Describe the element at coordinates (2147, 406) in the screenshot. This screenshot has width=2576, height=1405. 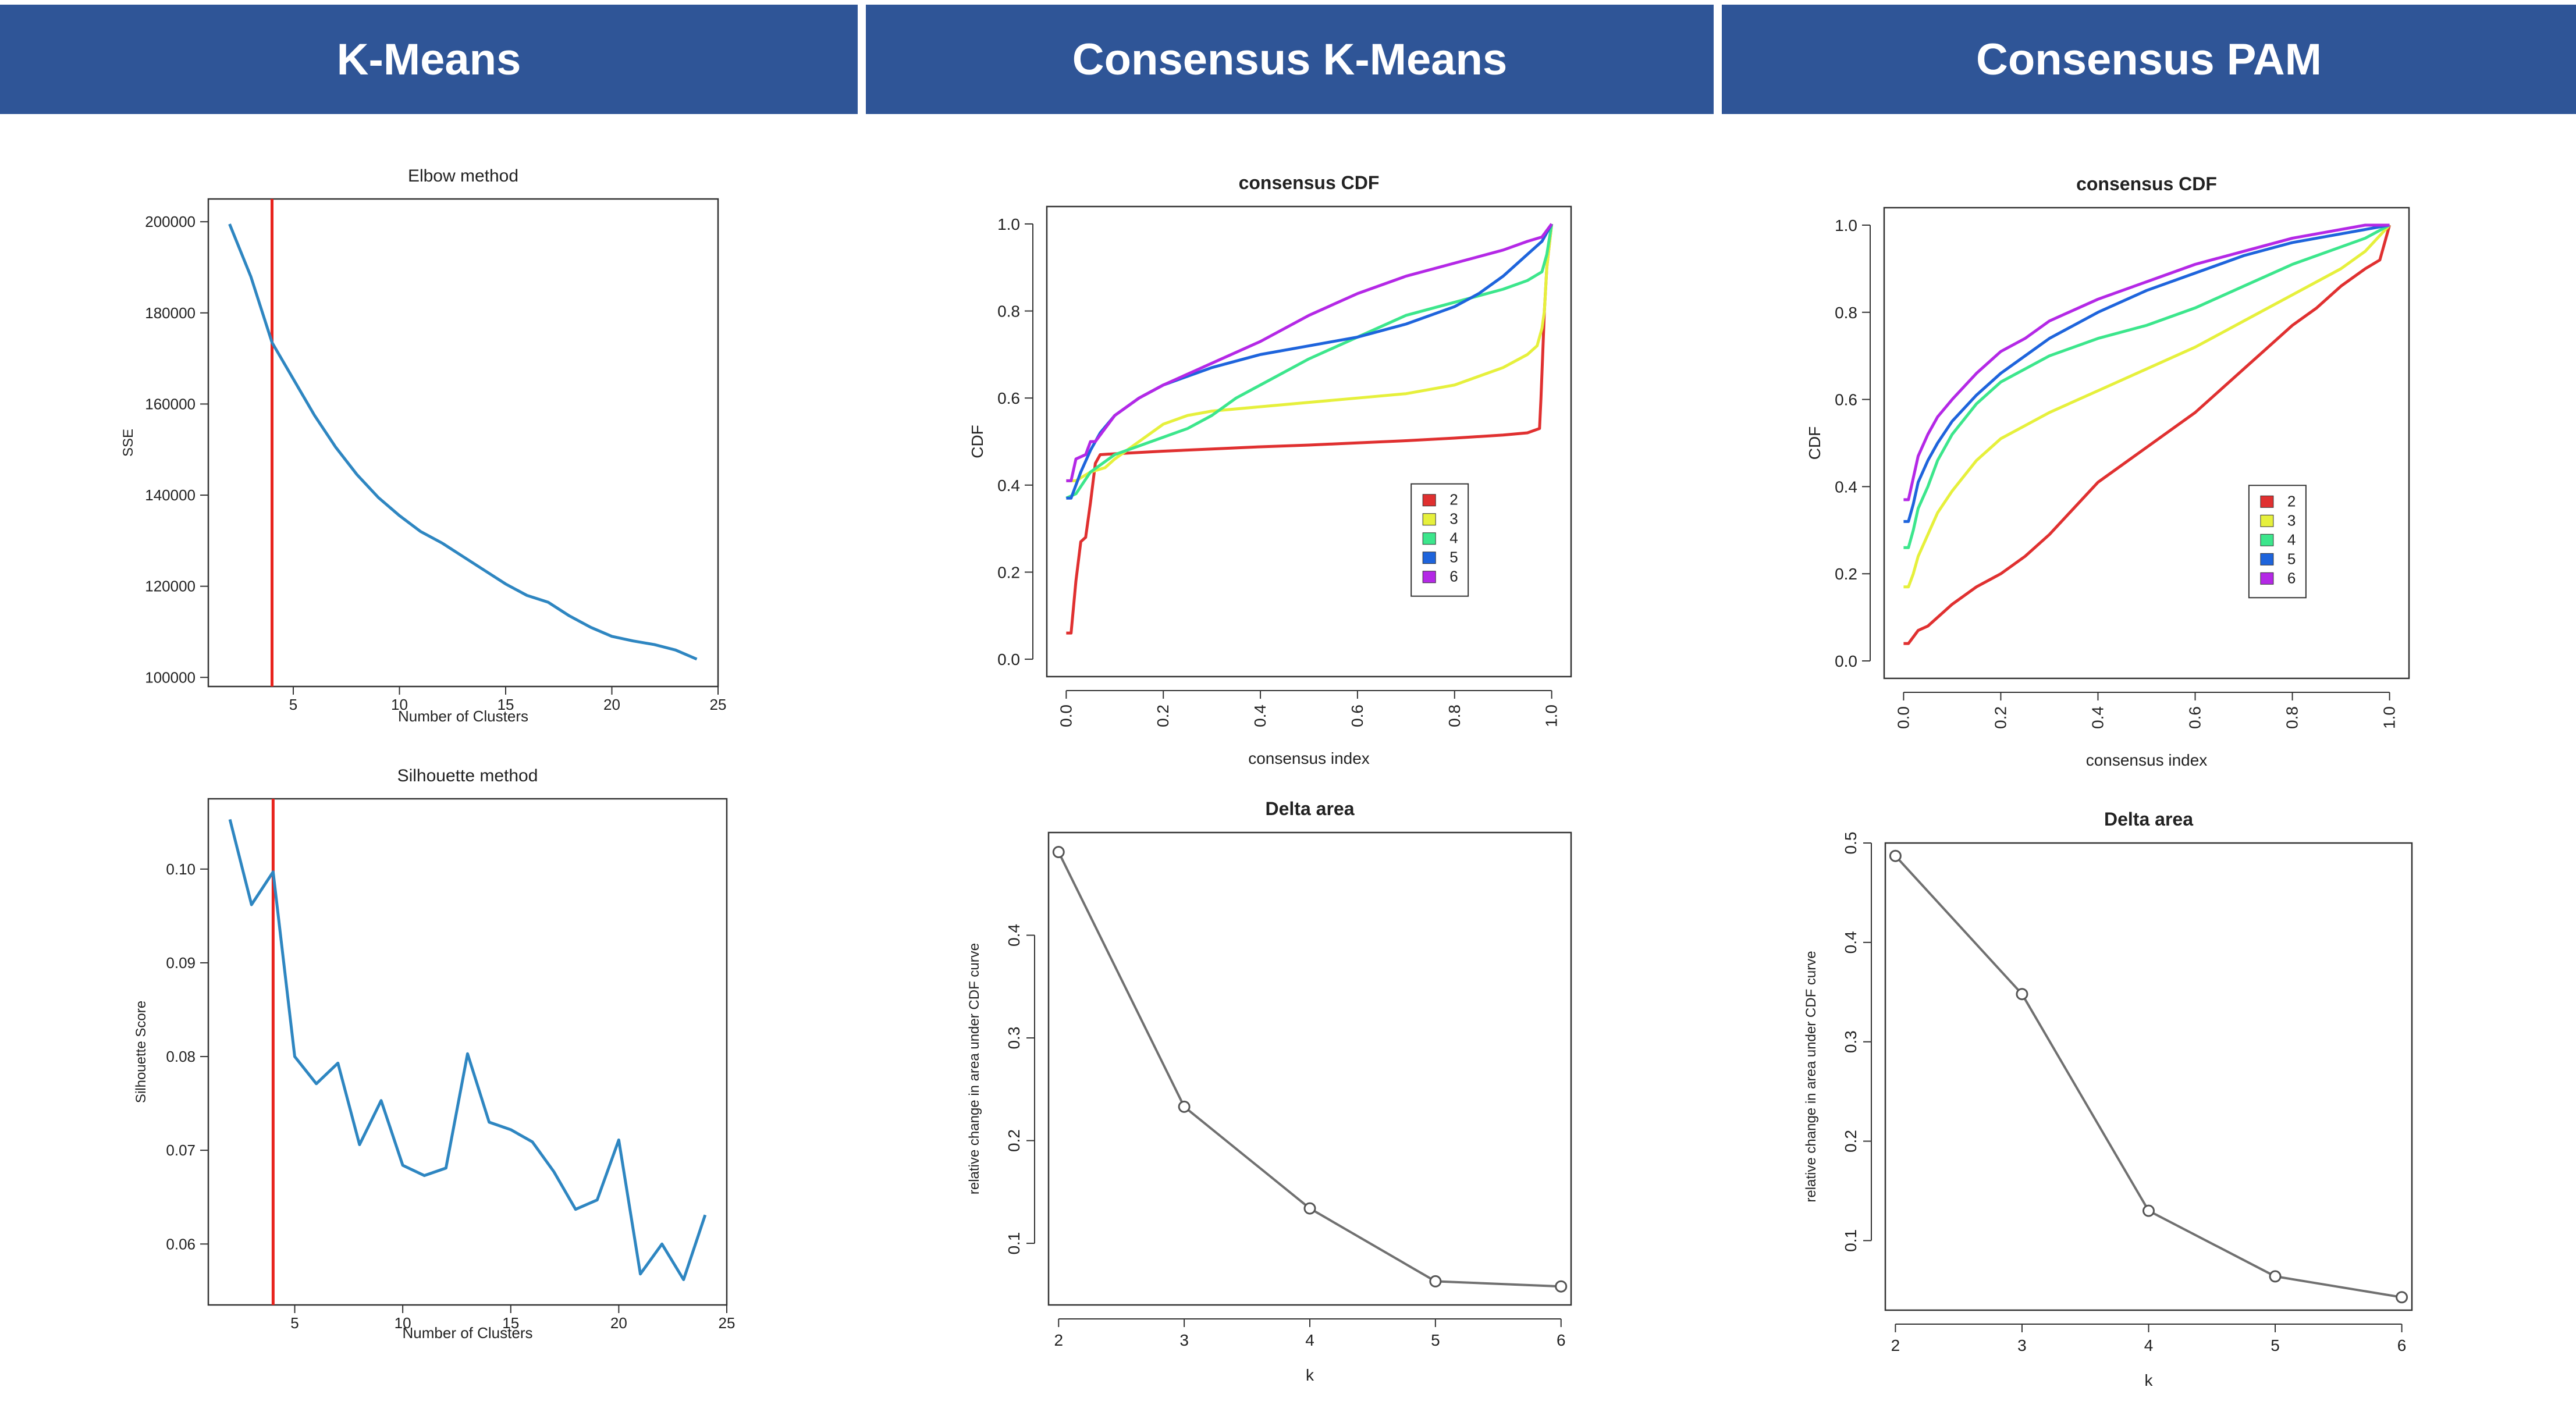
I see `pam-cdf-series-line-k3` at that location.